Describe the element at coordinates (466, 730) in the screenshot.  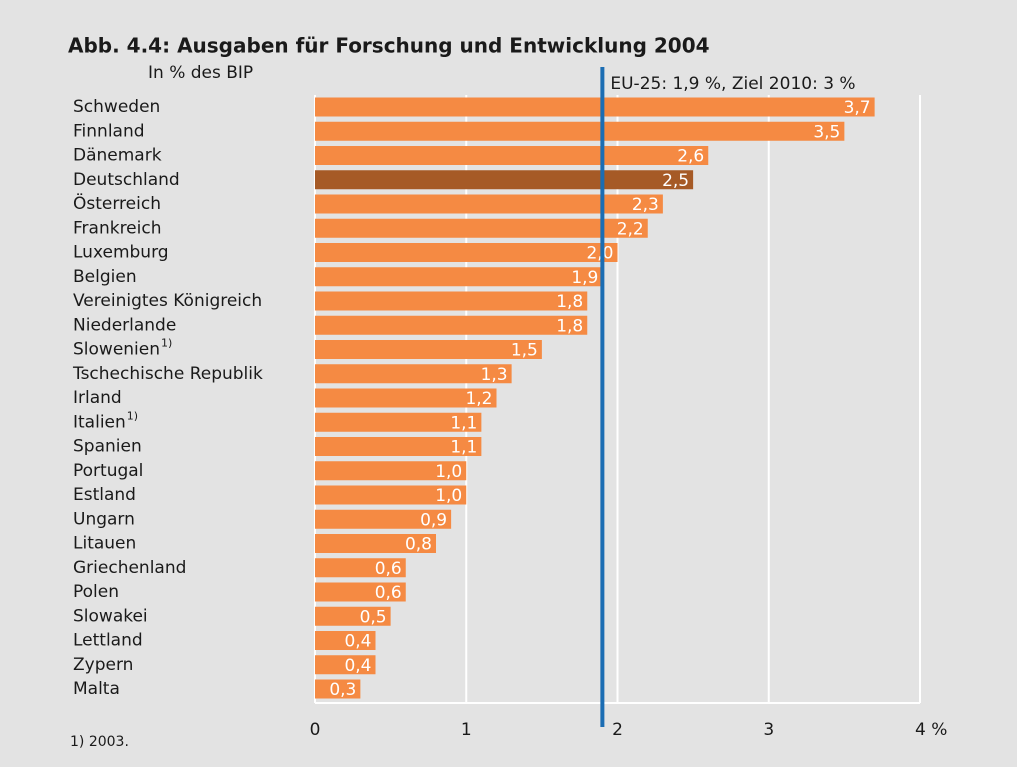
I see `x-tick-label: 1` at that location.